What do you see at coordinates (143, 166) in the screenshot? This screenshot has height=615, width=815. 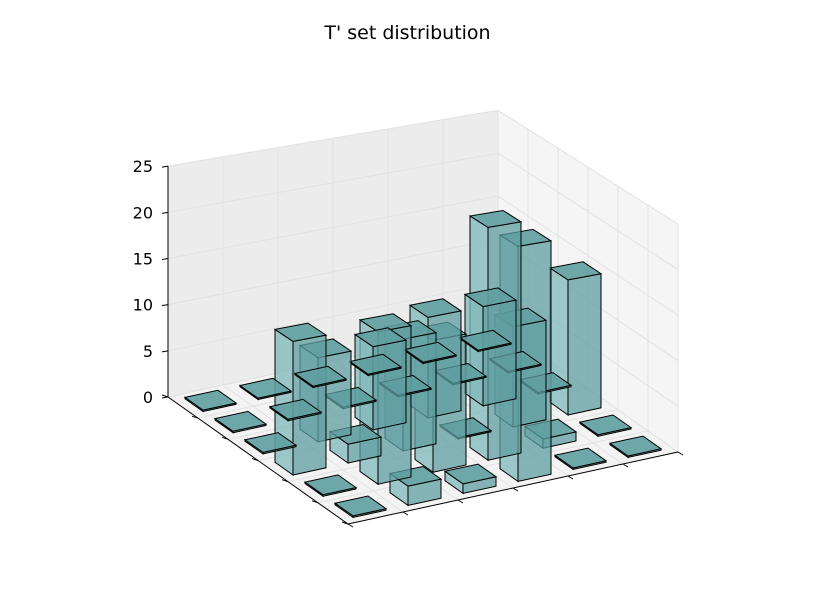 I see `z-tick-label: 25` at bounding box center [143, 166].